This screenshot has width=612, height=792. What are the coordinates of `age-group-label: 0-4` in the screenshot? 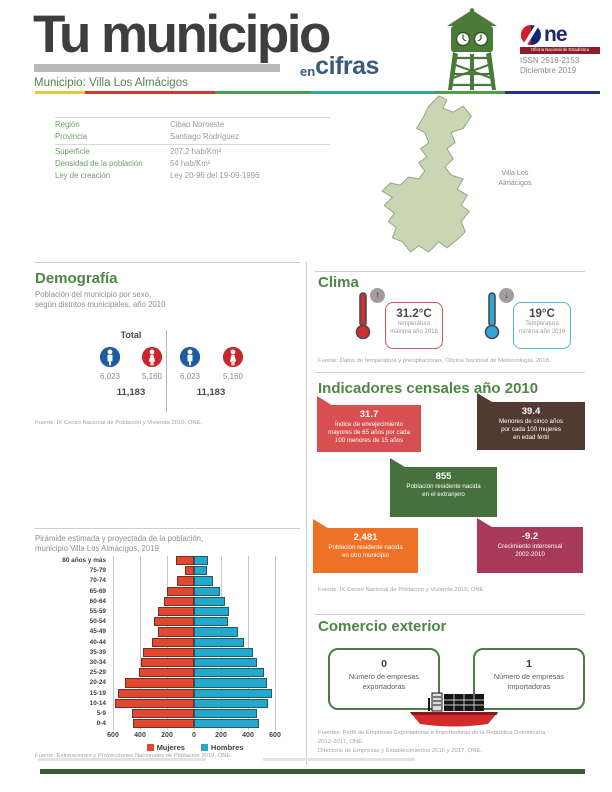 It's located at (101, 724).